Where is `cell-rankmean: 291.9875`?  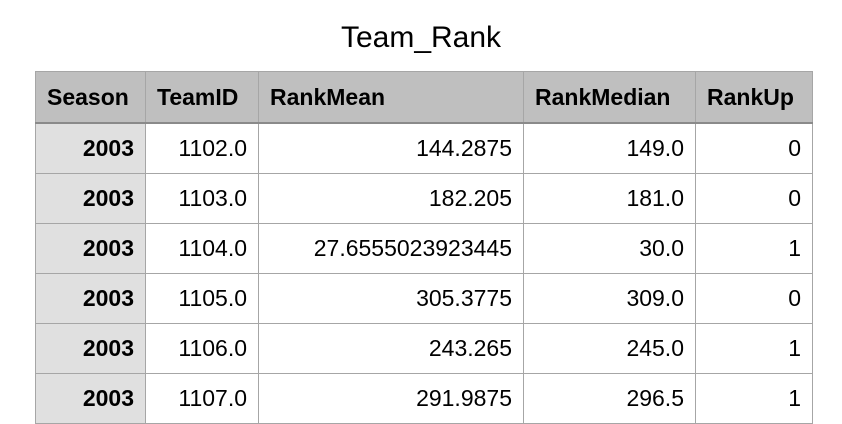
cell-rankmean: 291.9875 is located at coordinates (391, 398).